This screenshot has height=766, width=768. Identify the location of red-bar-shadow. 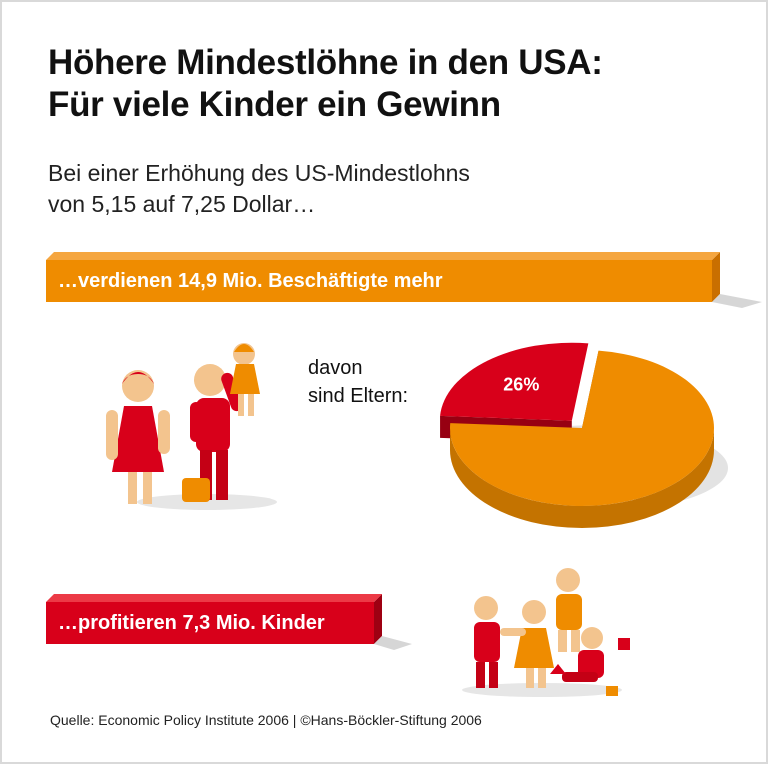
(393, 643).